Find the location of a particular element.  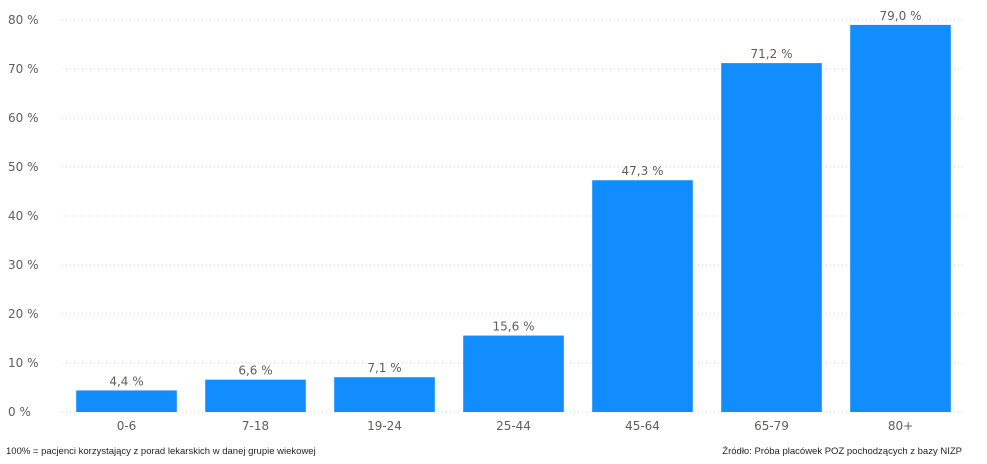

y-tick-label: 40 % is located at coordinates (23, 216).